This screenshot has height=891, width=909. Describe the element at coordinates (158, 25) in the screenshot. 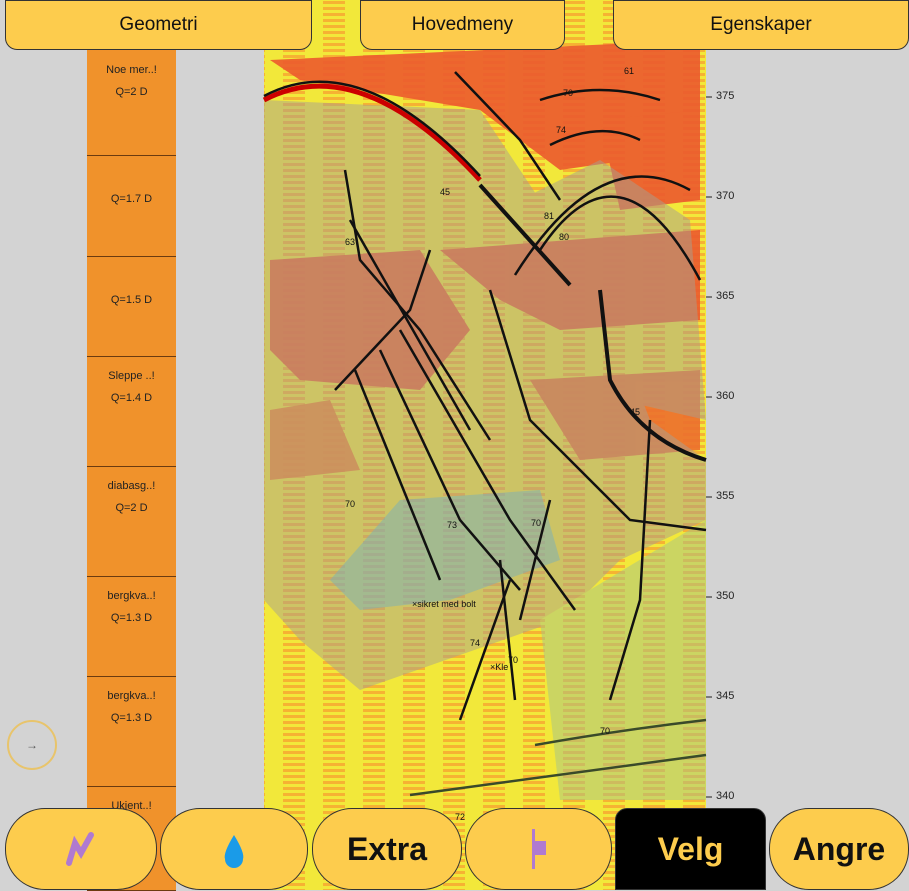

I see `geometry-tab: Geometri` at that location.